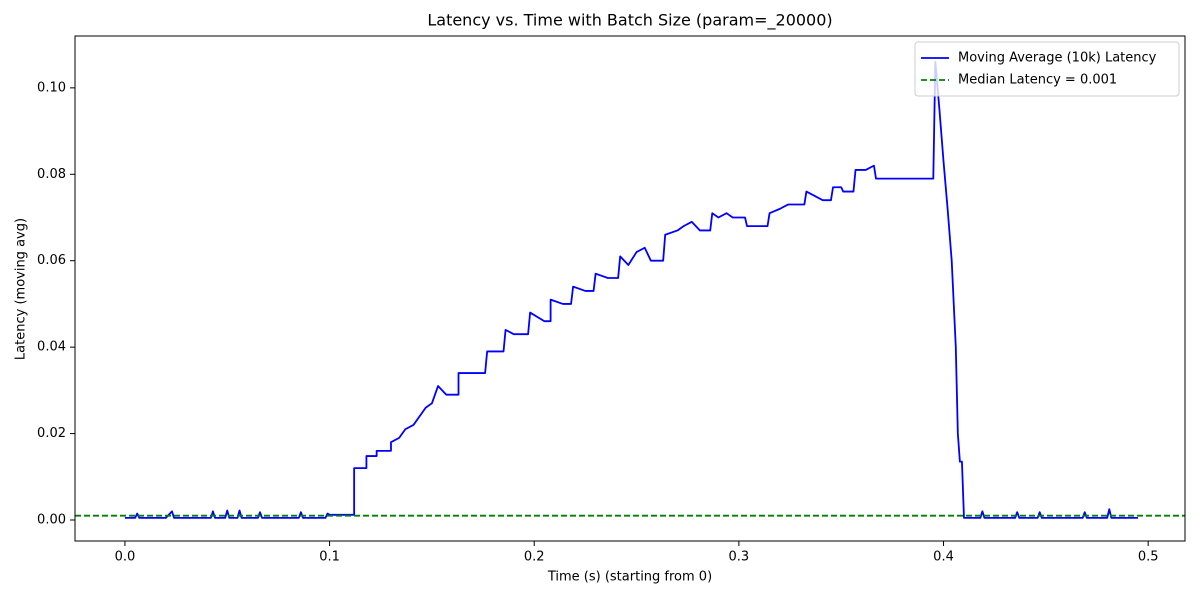 The image size is (1200, 604). Describe the element at coordinates (1037, 80) in the screenshot. I see `legend-label: Median Latency = 0.001` at that location.